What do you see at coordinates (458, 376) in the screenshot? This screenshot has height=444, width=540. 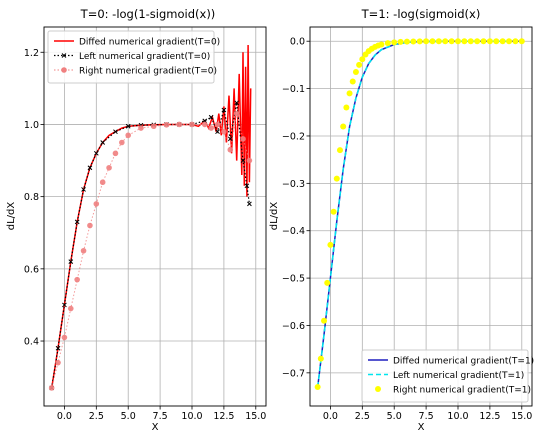 I see `chart-right-legend-label: Left numerical gradient(T=1)` at bounding box center [458, 376].